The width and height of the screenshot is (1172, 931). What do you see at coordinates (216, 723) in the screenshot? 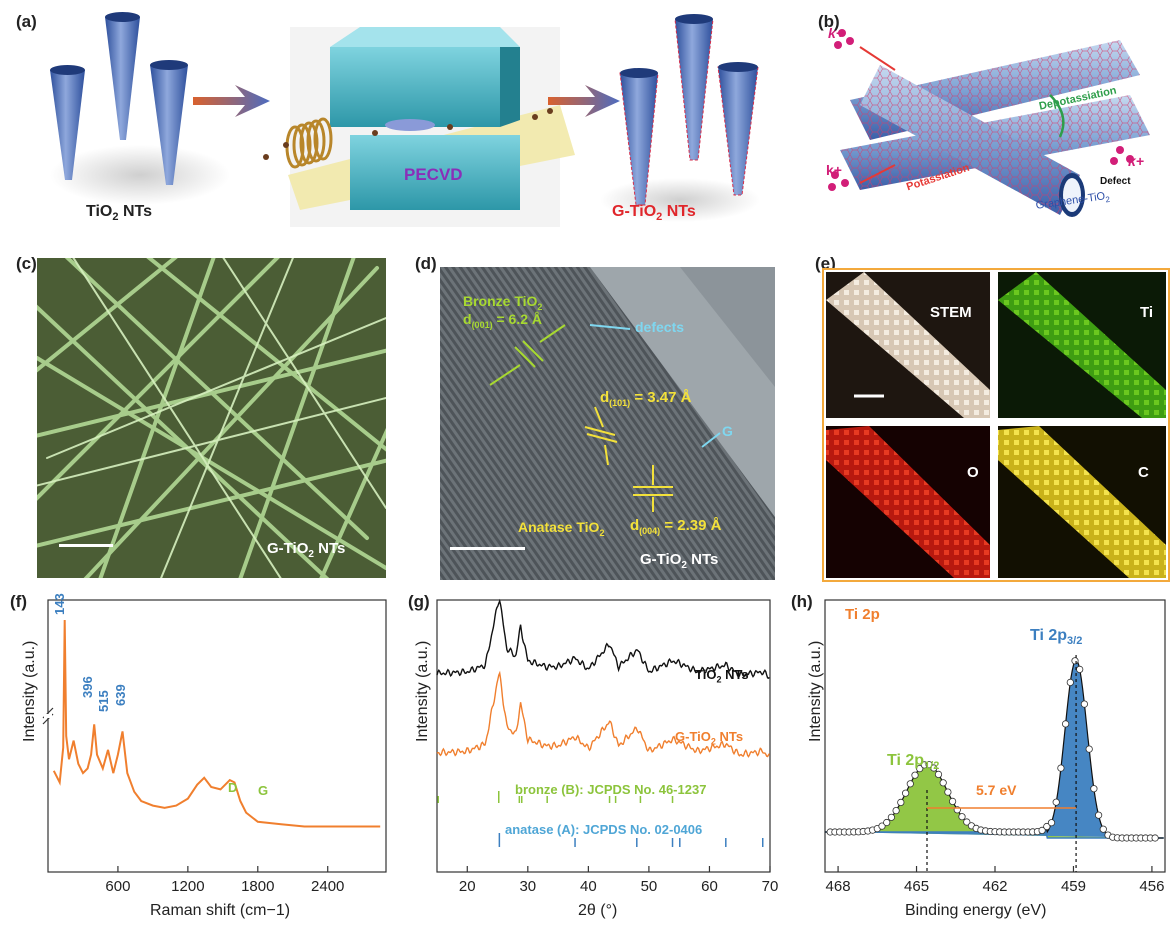
I see `raman-series-line` at bounding box center [216, 723].